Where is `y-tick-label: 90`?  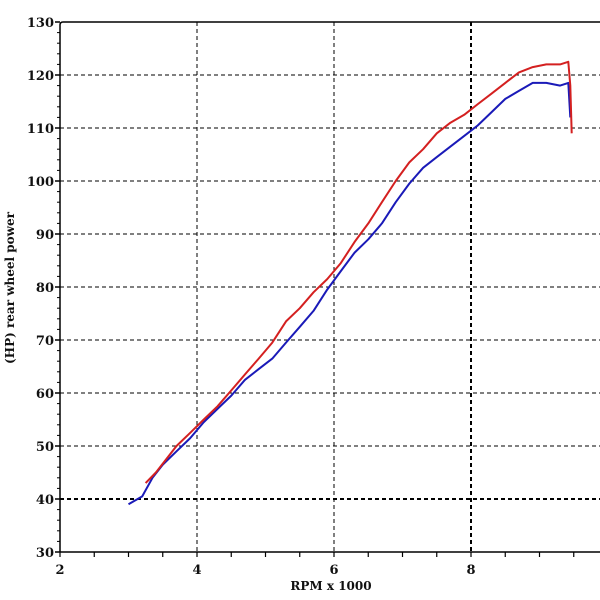
y-tick-label: 90 is located at coordinates (45, 235).